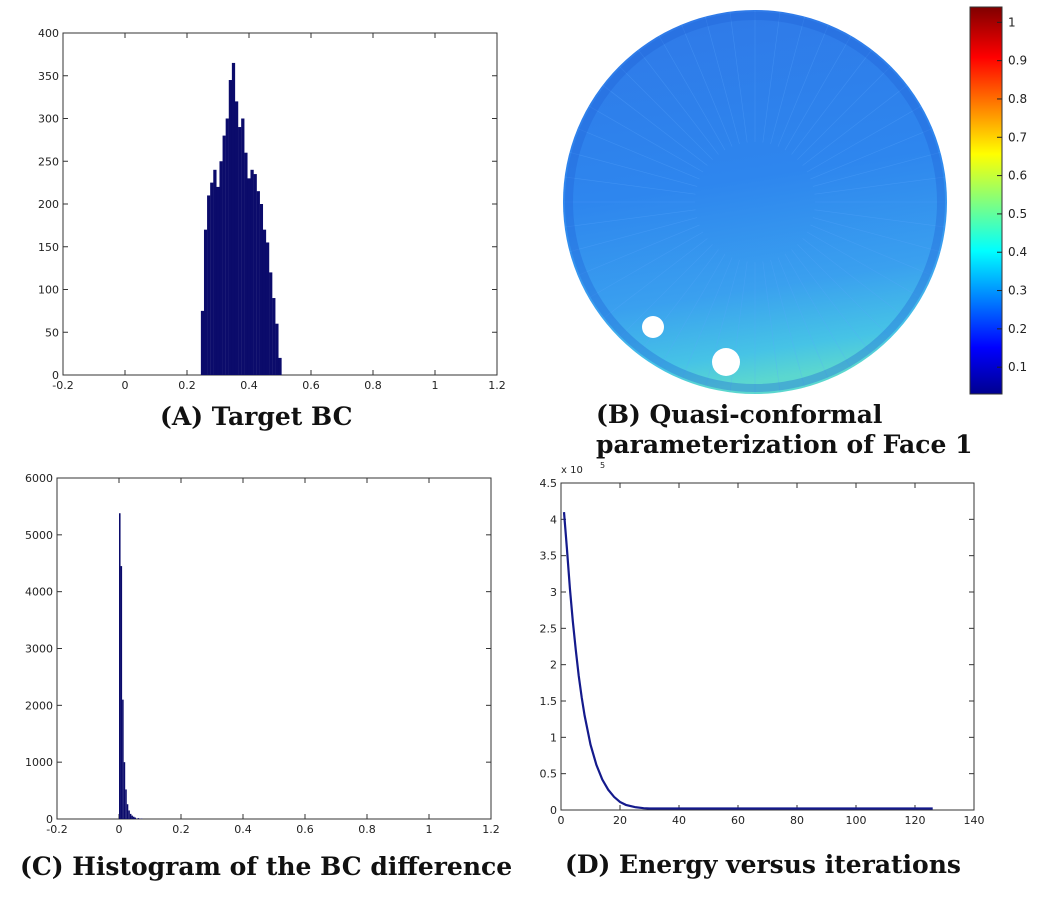 Image resolution: width=1040 pixels, height=910 pixels. I want to click on chart-b-colorbar-label: 1, so click(1012, 22).